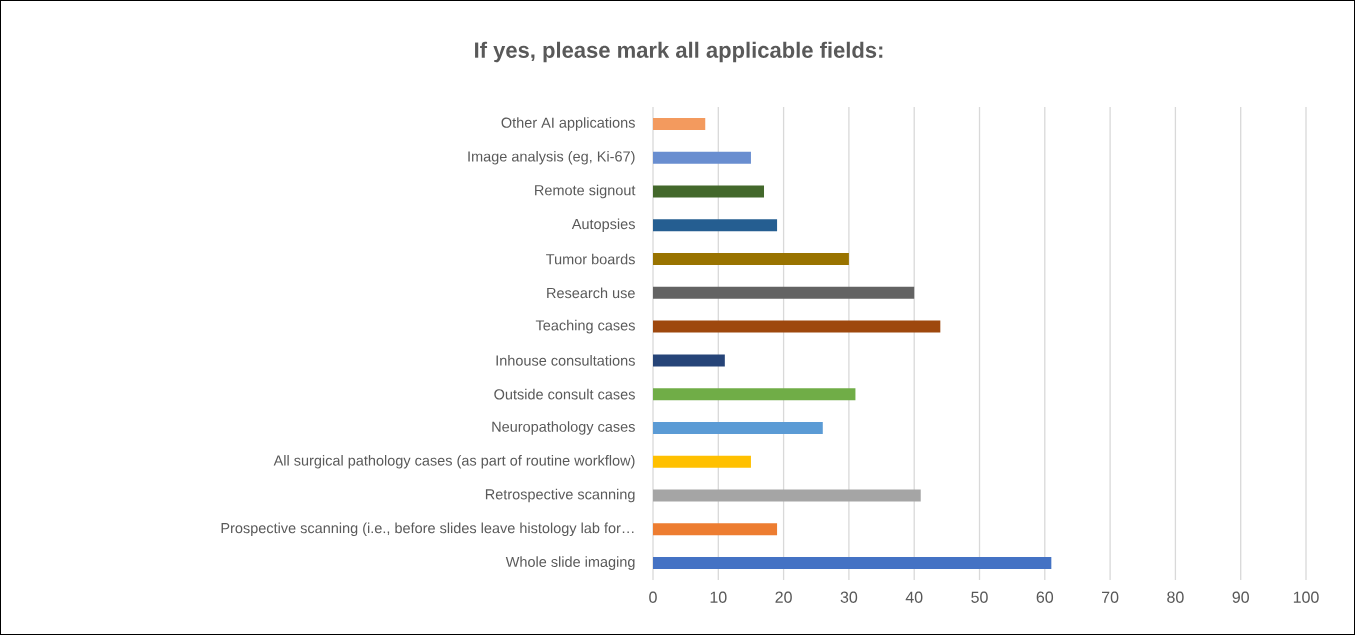 The width and height of the screenshot is (1355, 635). Describe the element at coordinates (570, 563) in the screenshot. I see `y-tick-label: Whole slide imaging` at that location.